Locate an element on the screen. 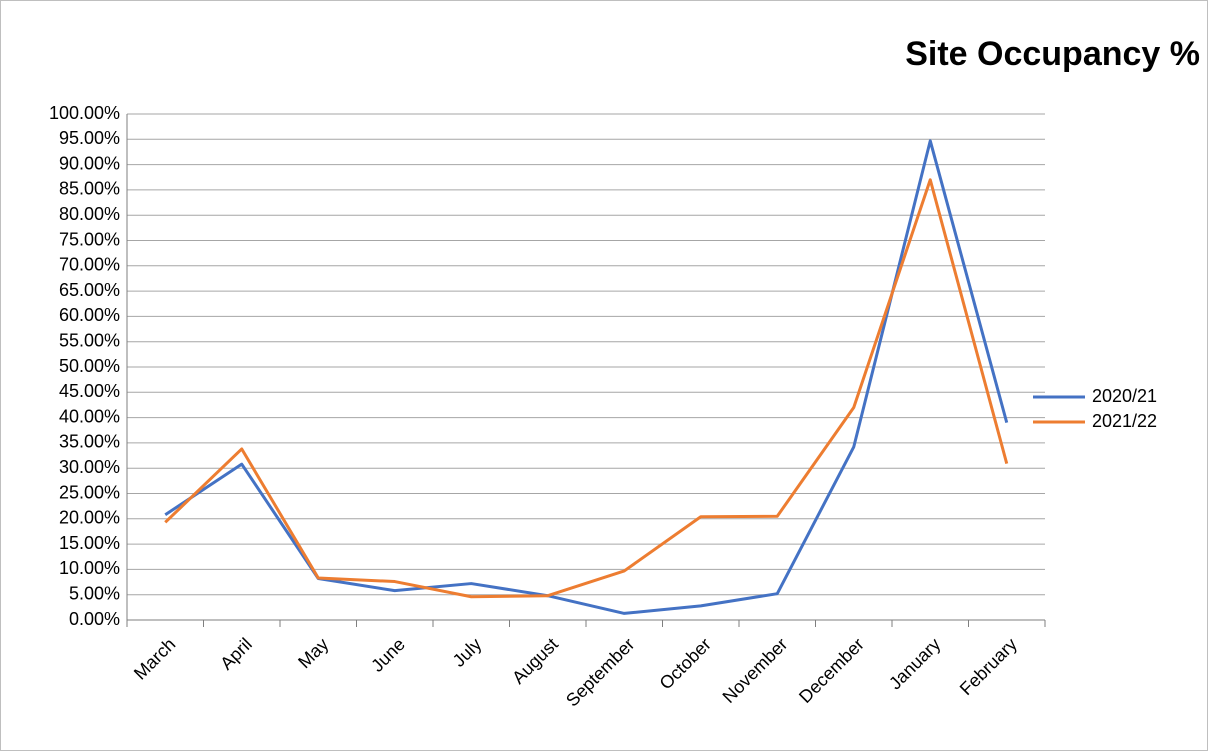 This screenshot has width=1208, height=751. y-tick-label: 35.00% is located at coordinates (89, 442).